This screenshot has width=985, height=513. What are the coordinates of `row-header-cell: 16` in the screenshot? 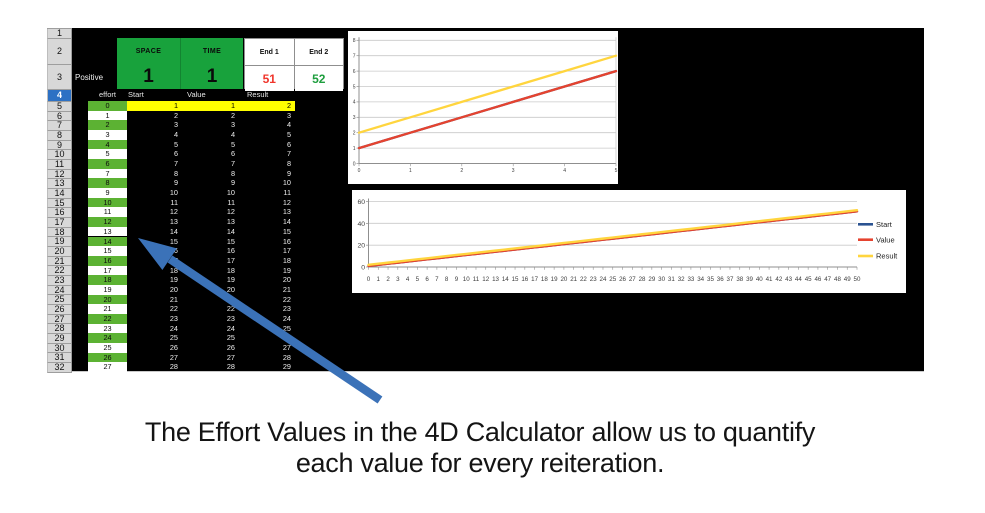 It's located at (59, 213).